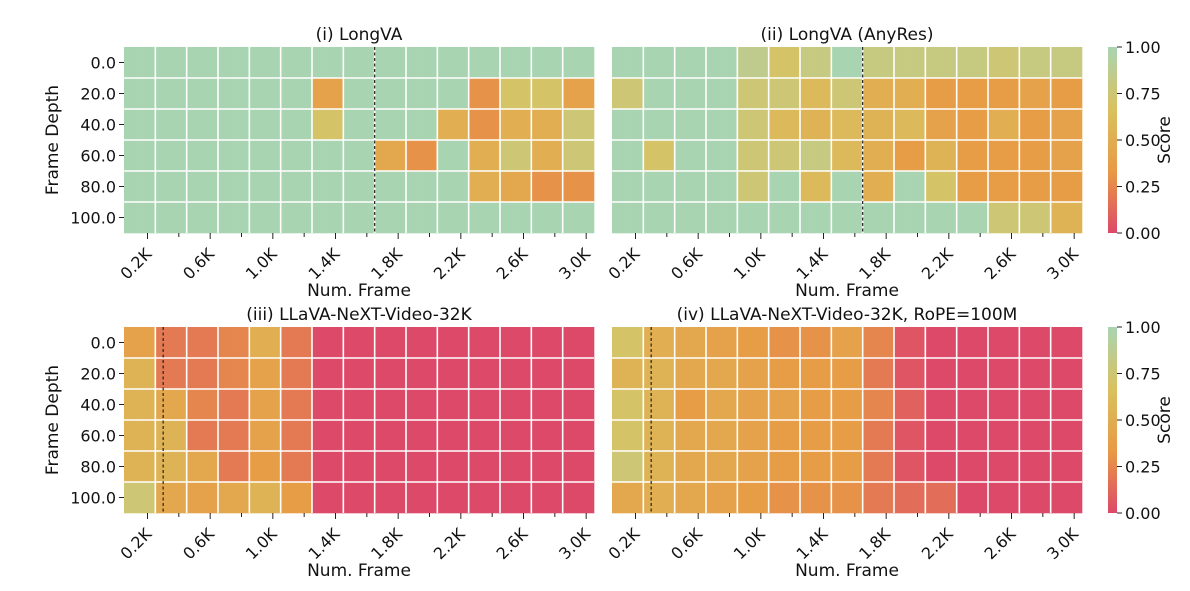  I want to click on y-tick-label: 80.0, so click(98, 467).